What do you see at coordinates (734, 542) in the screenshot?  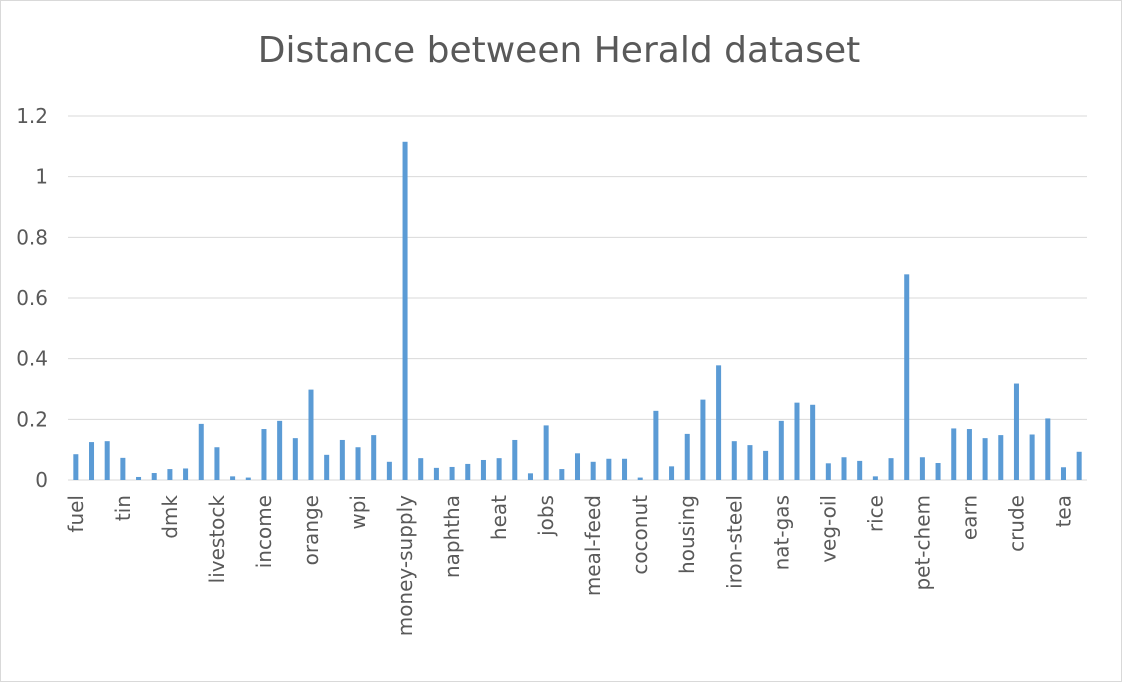 I see `x-tick-label: iron-steel` at bounding box center [734, 542].